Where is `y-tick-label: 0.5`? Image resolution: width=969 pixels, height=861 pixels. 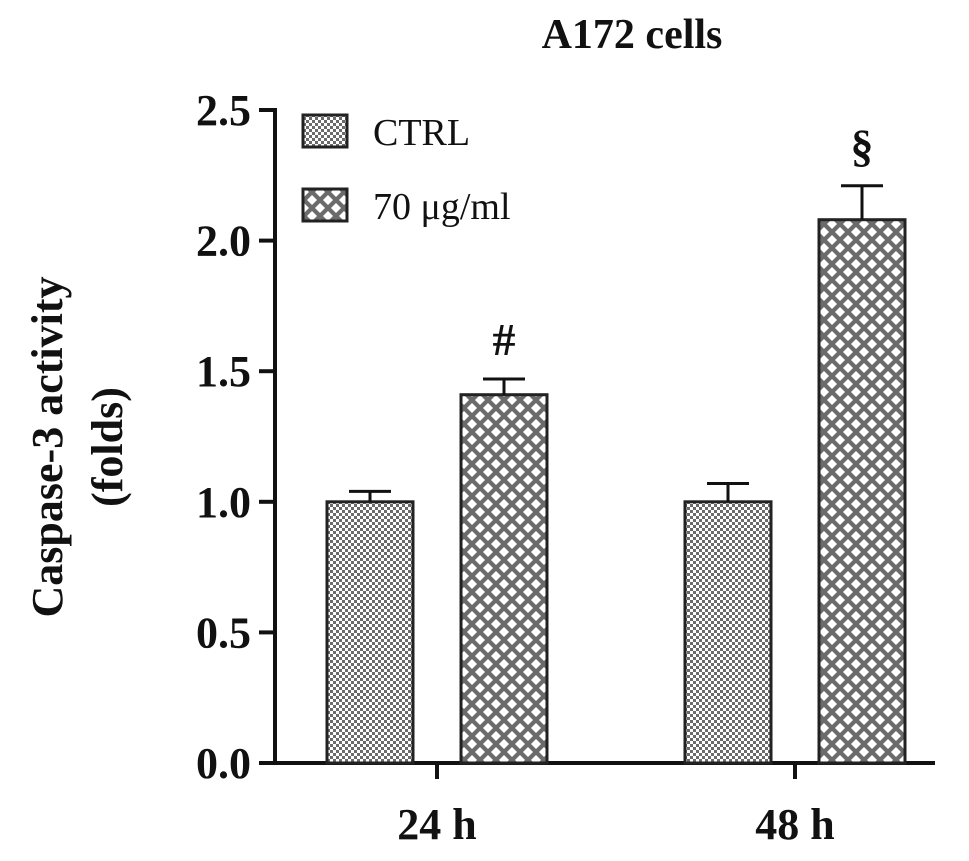
y-tick-label: 0.5 is located at coordinates (223, 632).